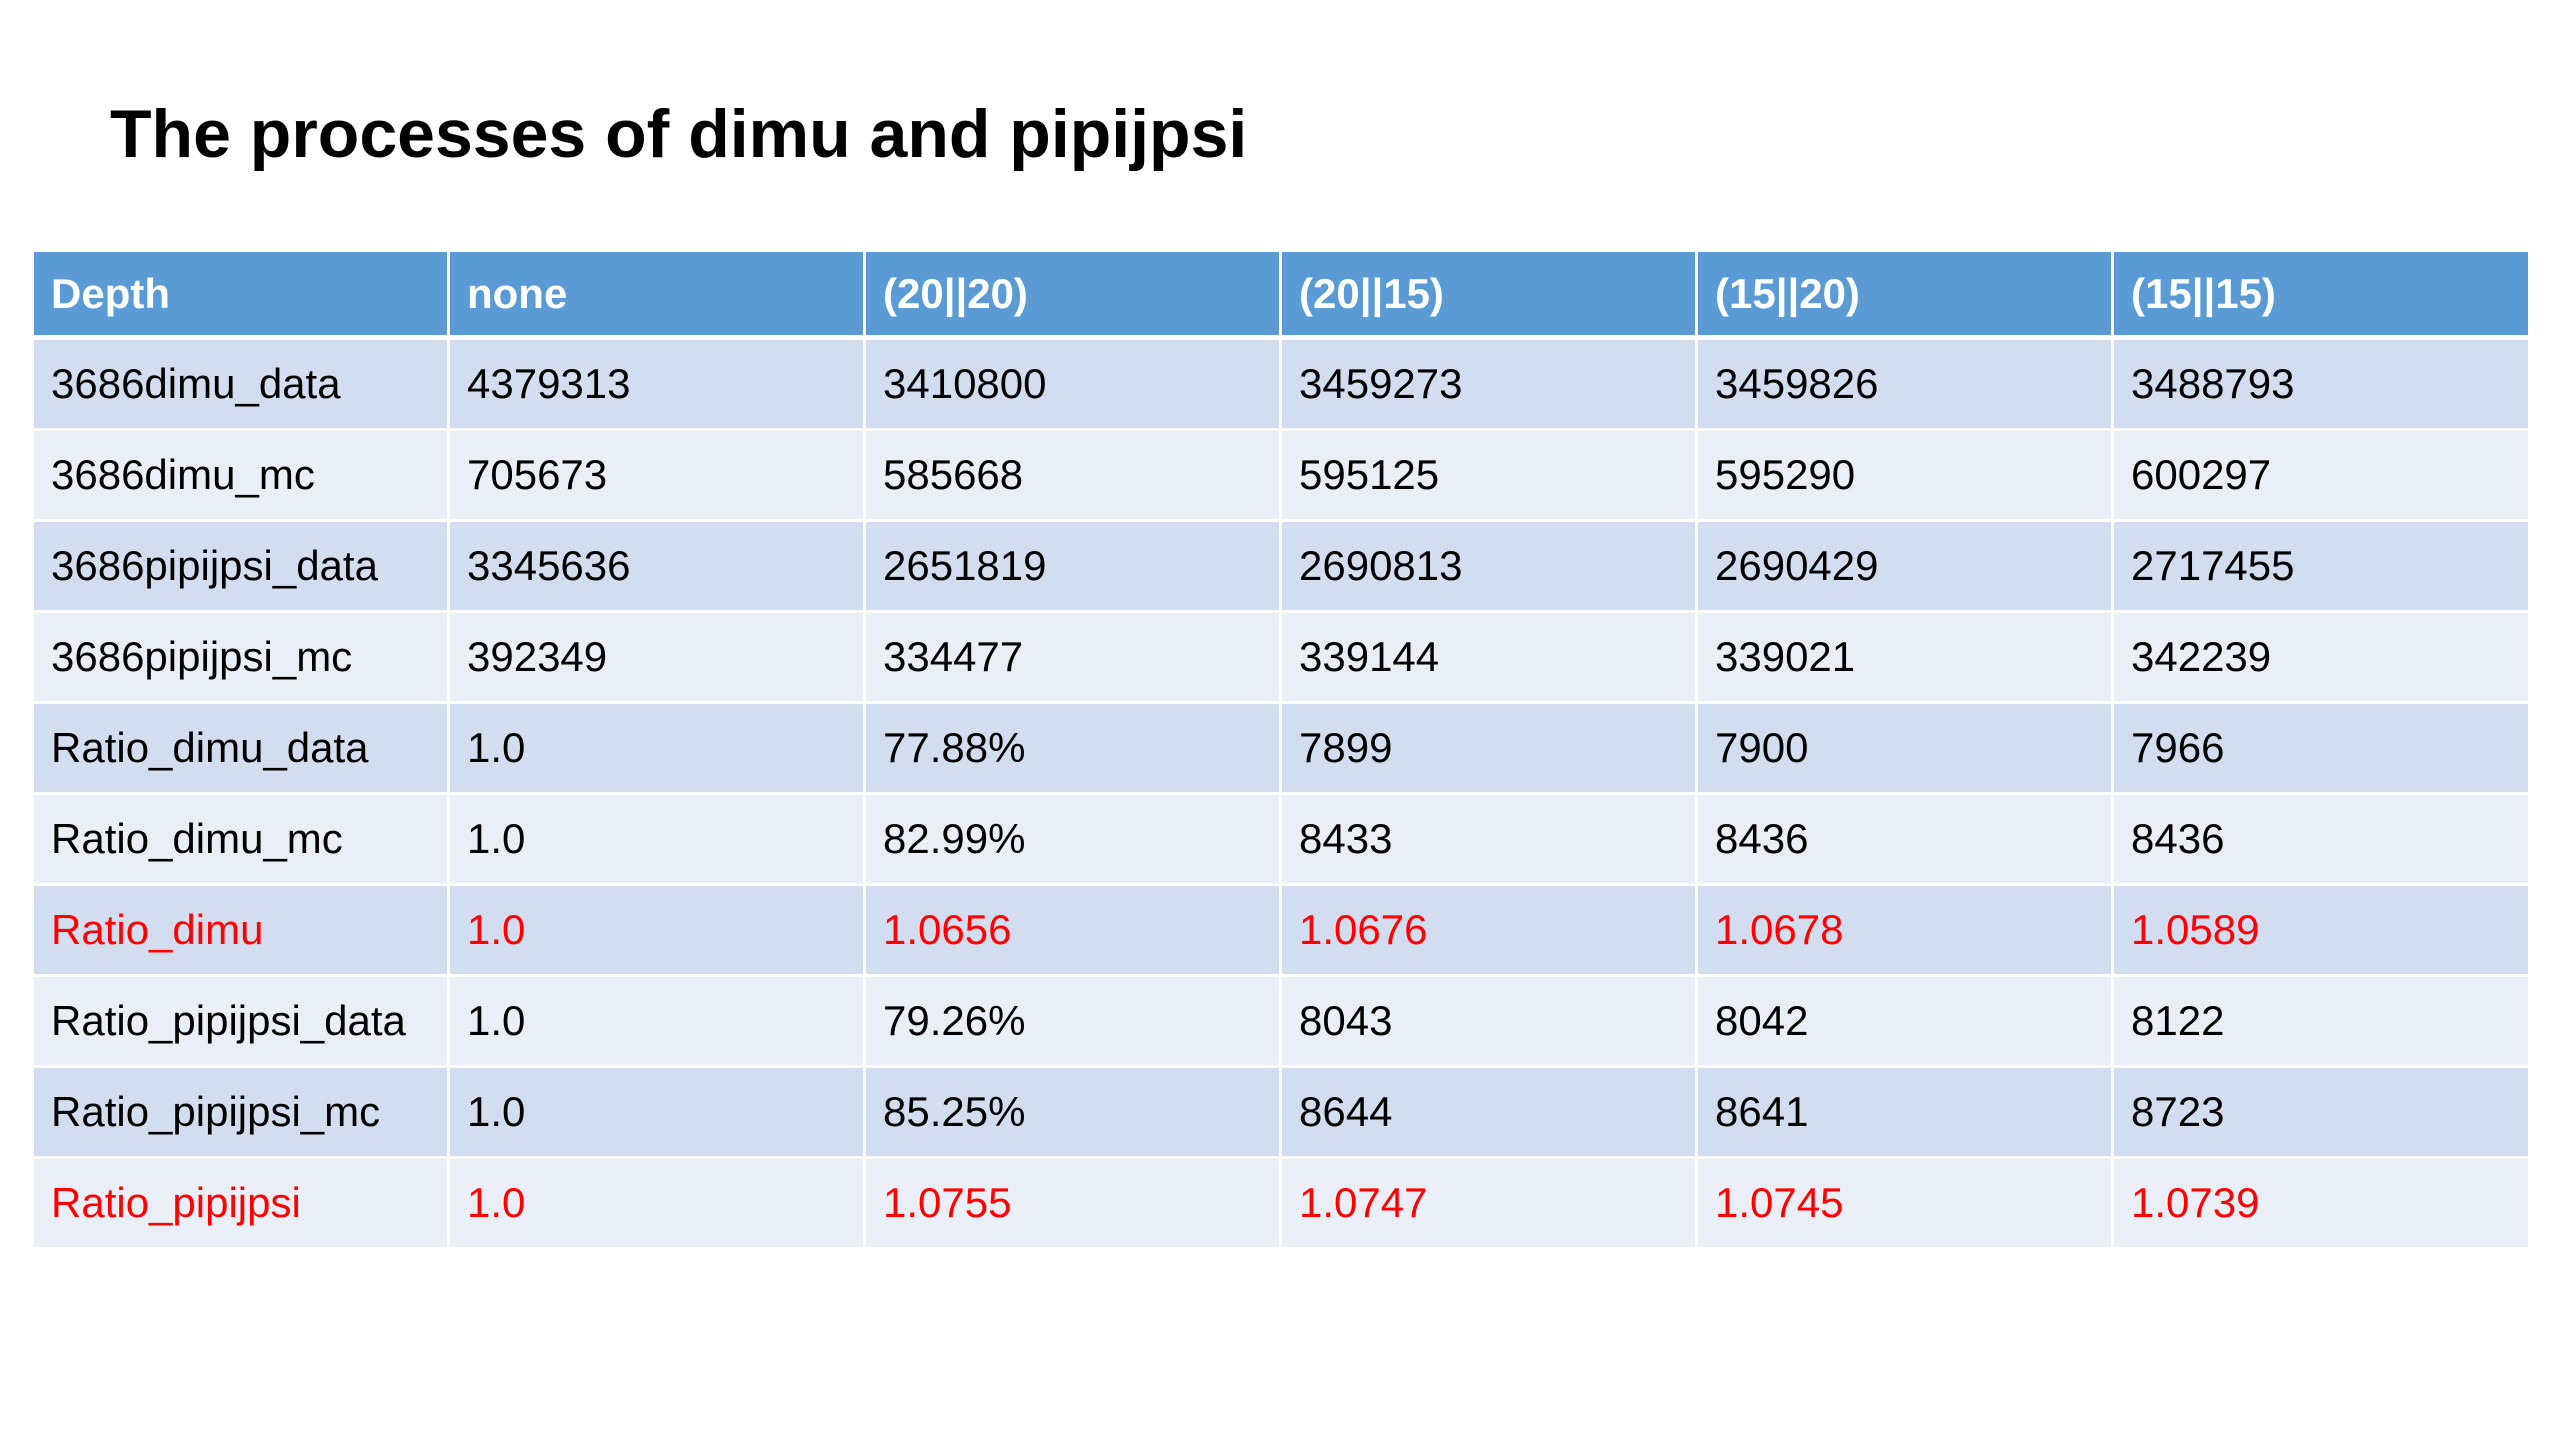 The image size is (2560, 1440). Describe the element at coordinates (1074, 1113) in the screenshot. I see `table-cell: 85.25%` at that location.